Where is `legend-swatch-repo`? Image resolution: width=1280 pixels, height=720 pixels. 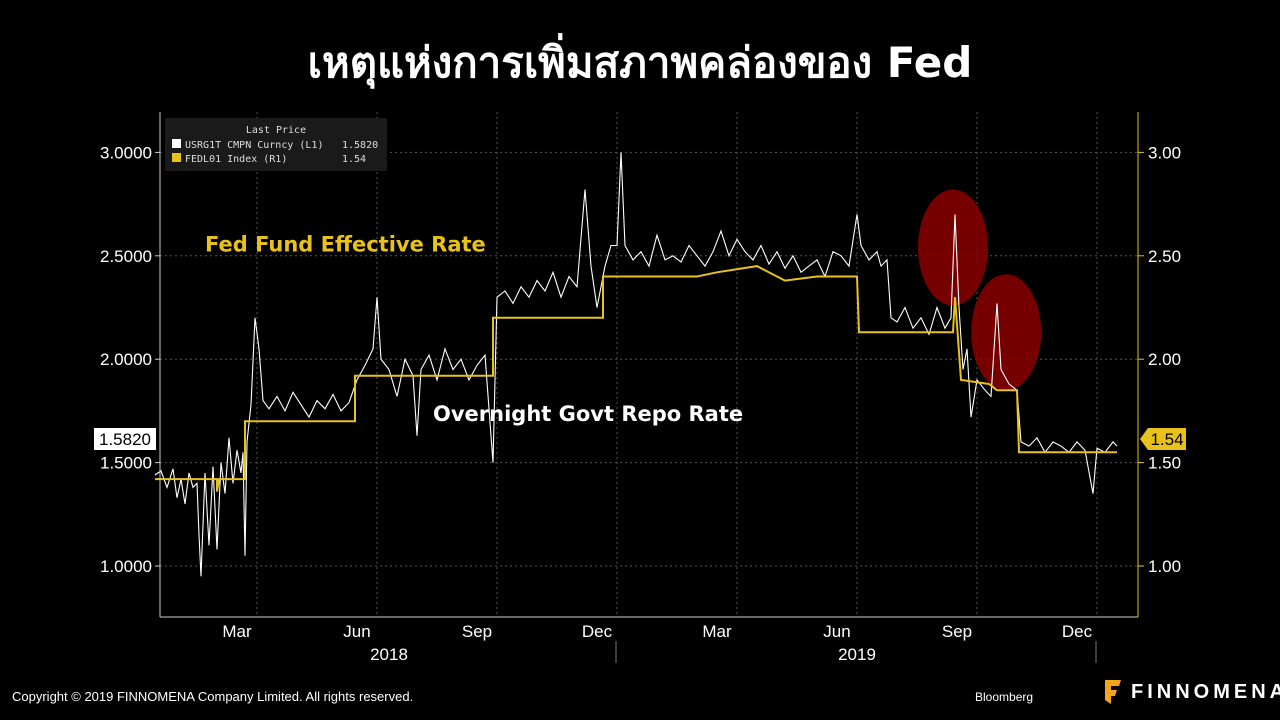
legend-swatch-repo is located at coordinates (176, 143).